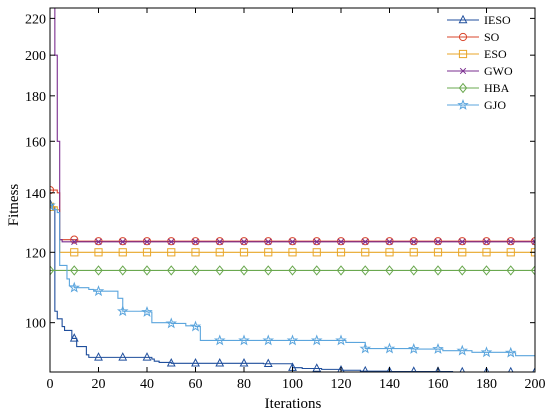 The width and height of the screenshot is (550, 413). What do you see at coordinates (292, 215) in the screenshot?
I see `series-so` at bounding box center [292, 215].